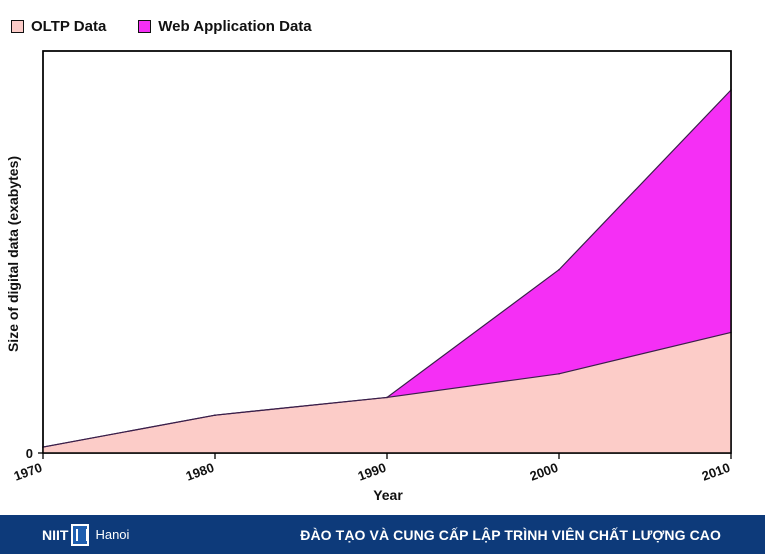  I want to click on point-oltp-2000, so click(559, 373).